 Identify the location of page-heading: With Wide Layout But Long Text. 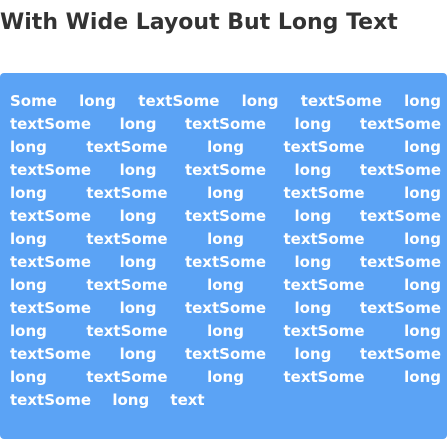
(199, 22).